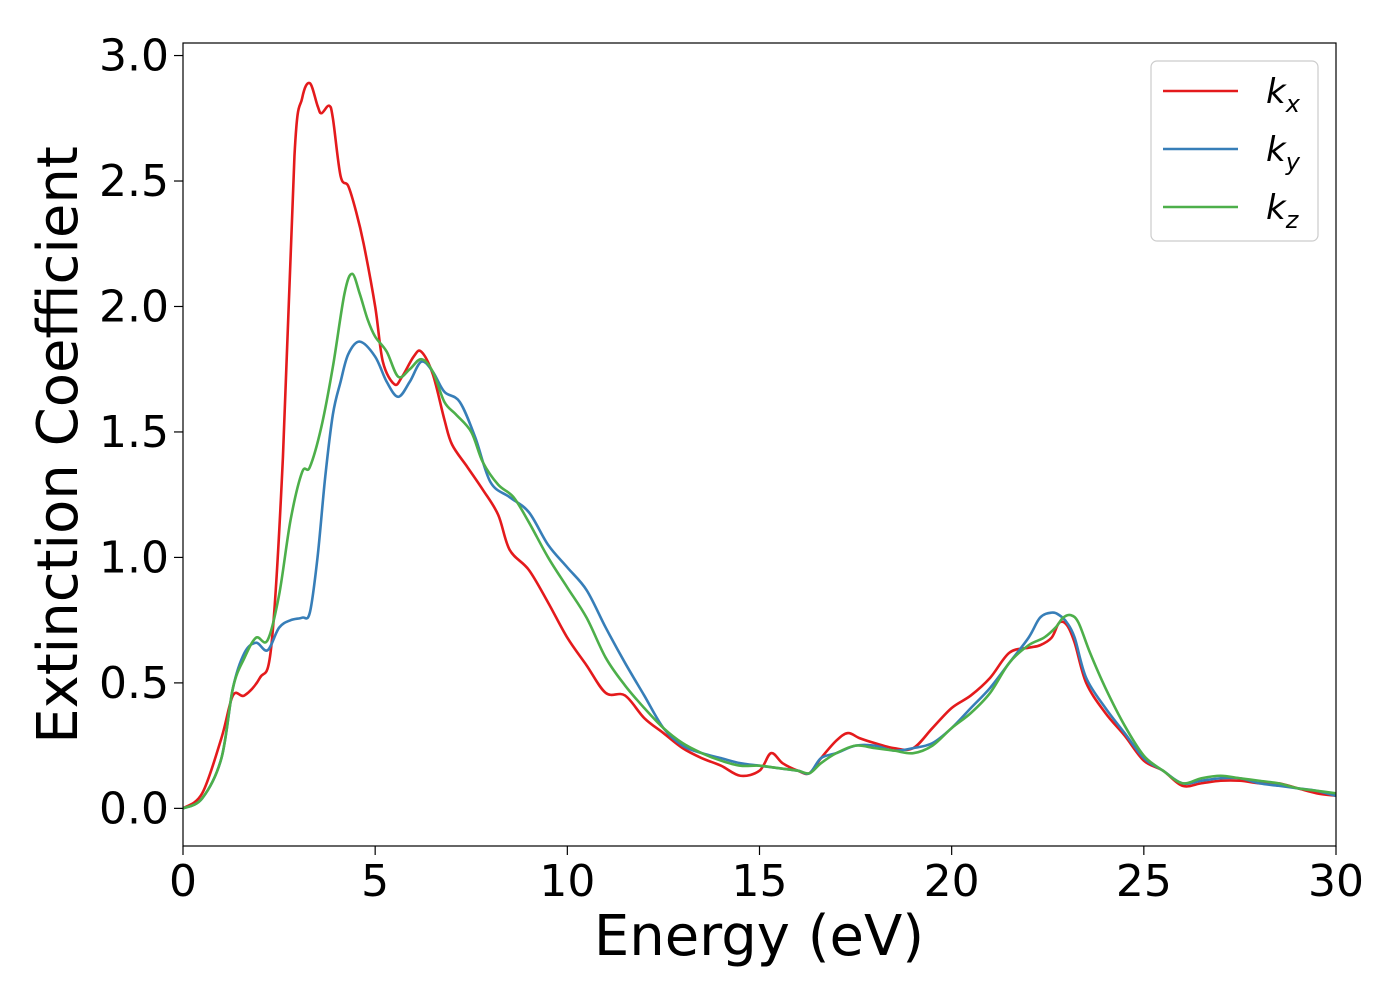 Image resolution: width=1400 pixels, height=1005 pixels. What do you see at coordinates (58, 445) in the screenshot?
I see `y-axis-label: Extinction Coefficient` at bounding box center [58, 445].